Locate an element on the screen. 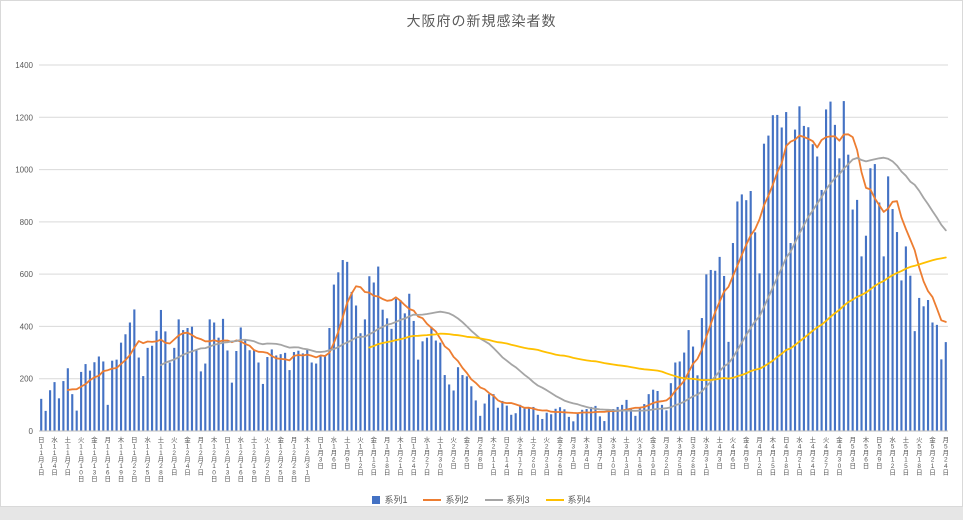  legend-label: 系列1 is located at coordinates (396, 500).